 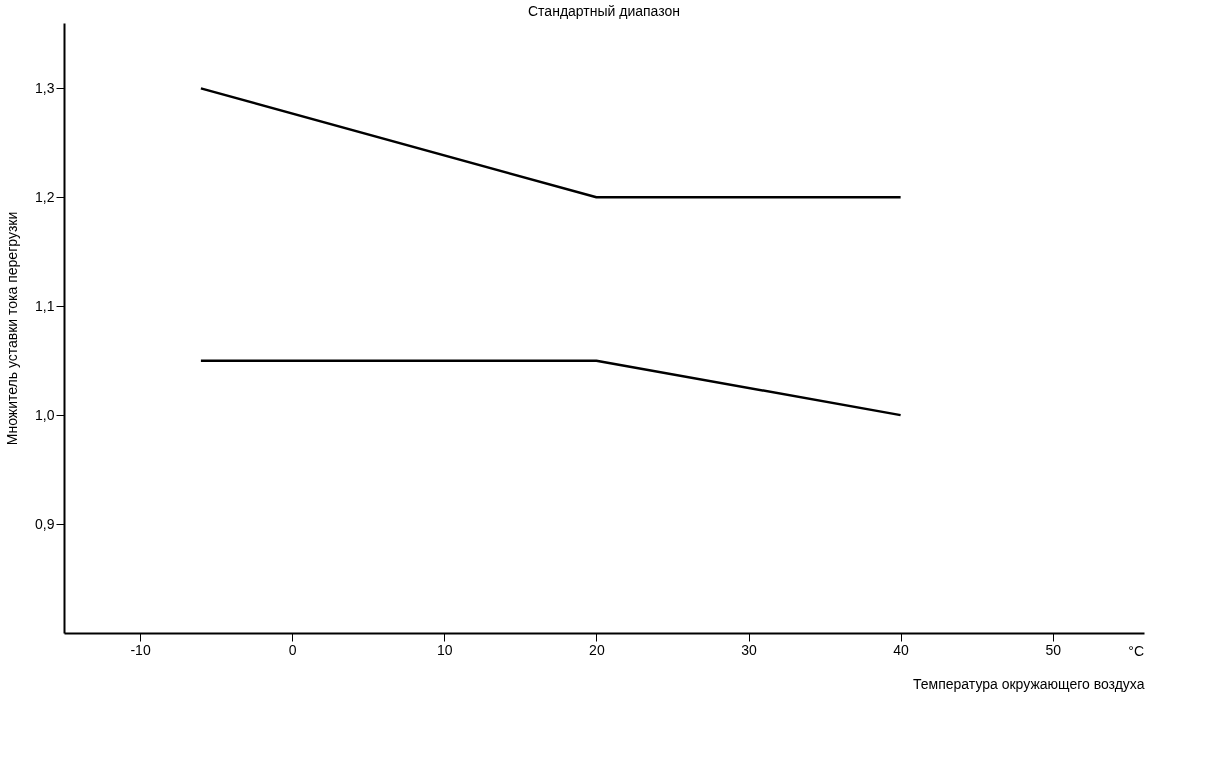 I want to click on x-tick-label: 20, so click(x=597, y=649).